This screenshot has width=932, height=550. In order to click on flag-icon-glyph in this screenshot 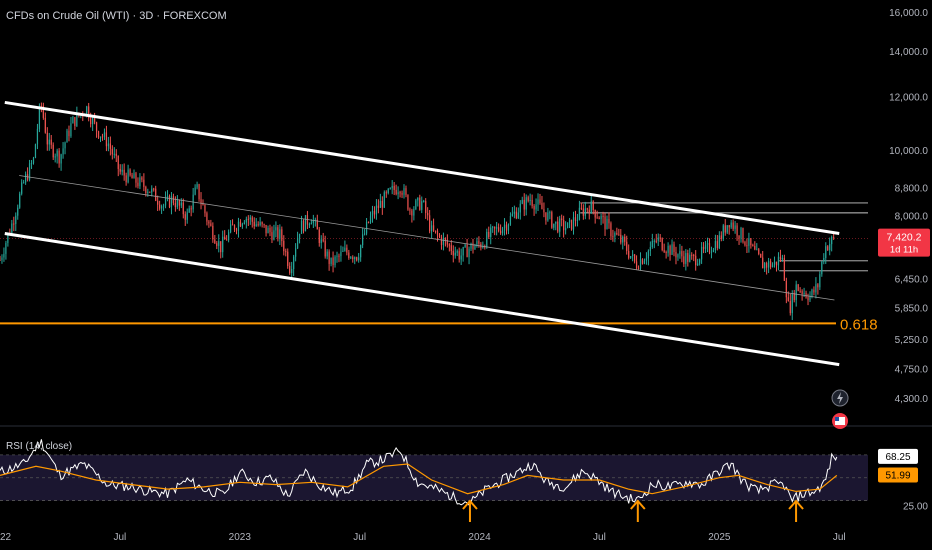, I will do `click(840, 421)`.